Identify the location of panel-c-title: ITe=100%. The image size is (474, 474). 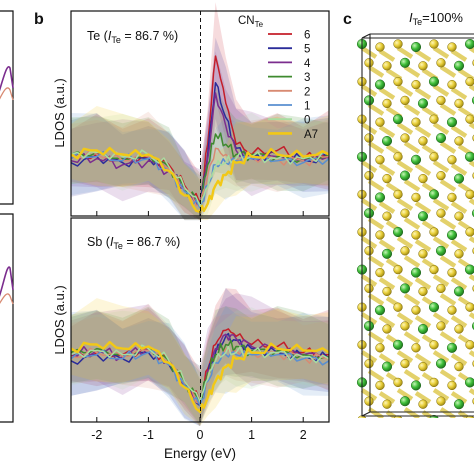
(436, 18).